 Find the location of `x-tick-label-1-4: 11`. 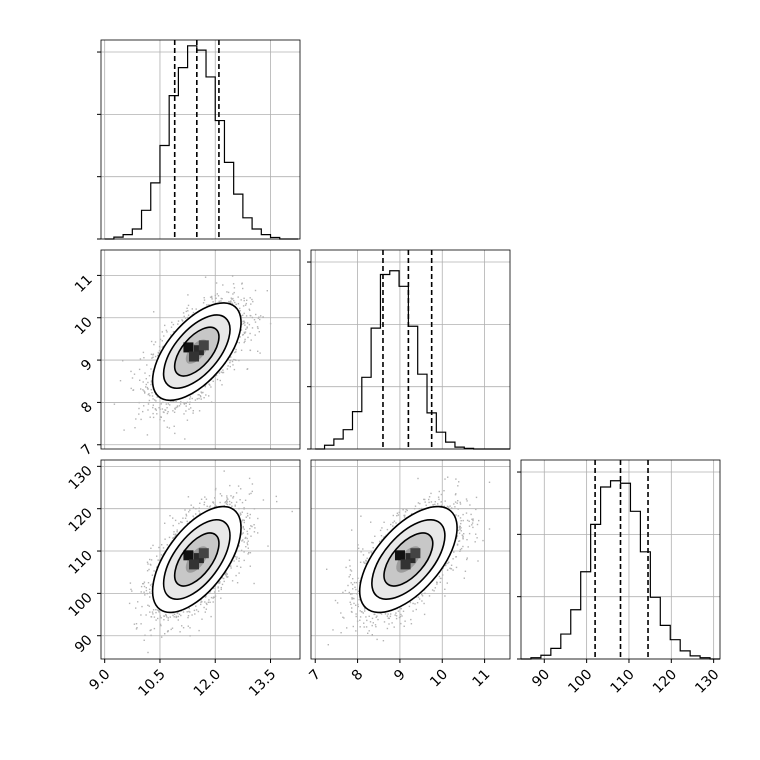

x-tick-label-1-4: 11 is located at coordinates (482, 679).